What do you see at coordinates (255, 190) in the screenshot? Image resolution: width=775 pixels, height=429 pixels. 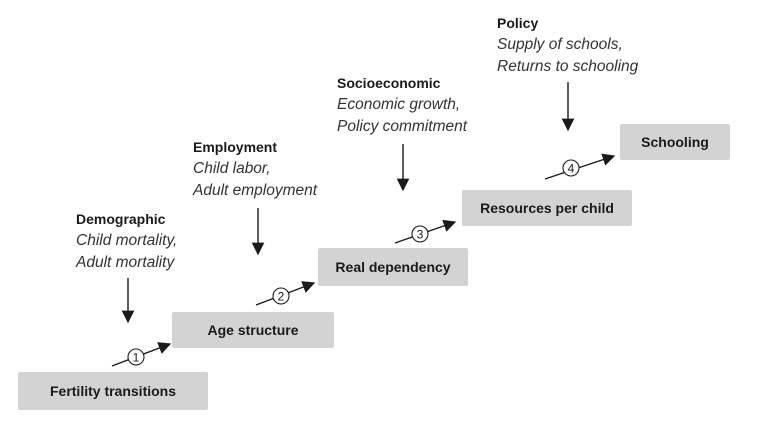 I see `employment-item: Adult employment` at bounding box center [255, 190].